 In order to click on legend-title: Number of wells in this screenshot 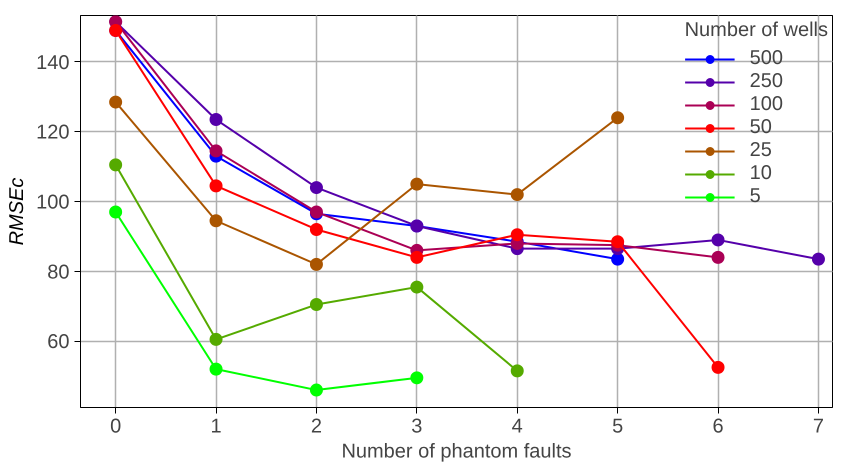, I will do `click(756, 30)`.